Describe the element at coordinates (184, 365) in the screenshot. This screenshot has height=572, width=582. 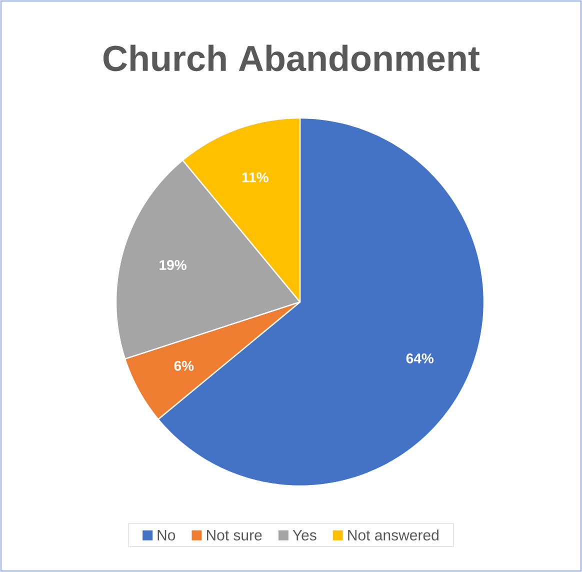
I see `data-label: 6%` at that location.